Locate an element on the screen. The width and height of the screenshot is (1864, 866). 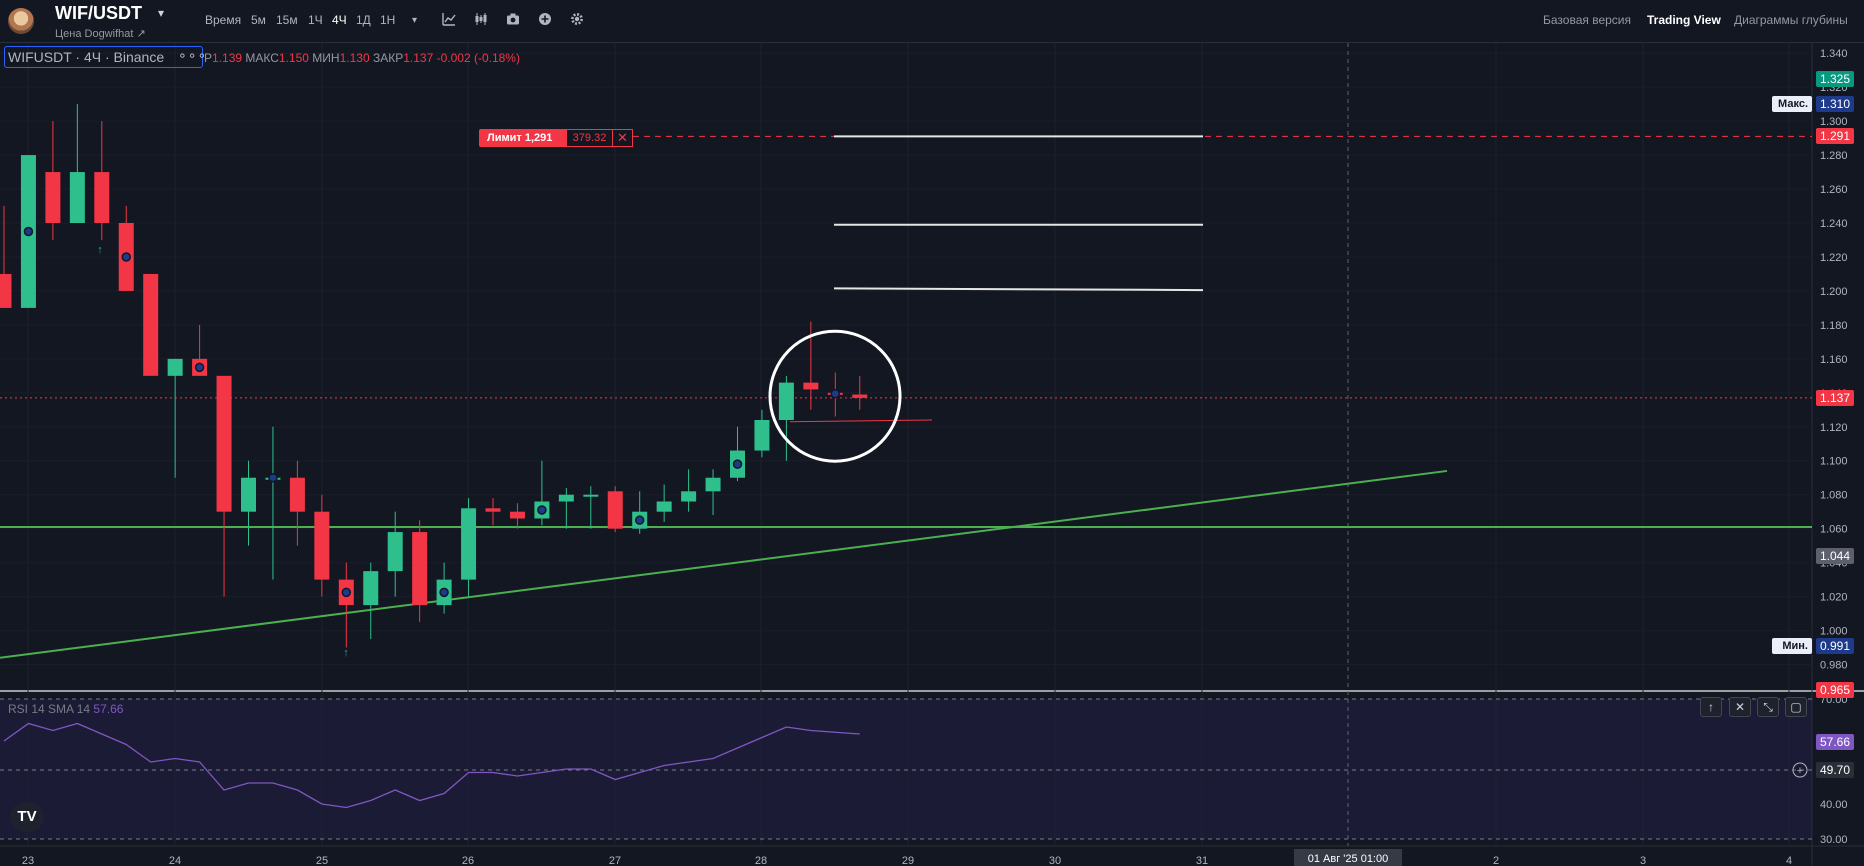
close-label: ЗАКР is located at coordinates (388, 58).